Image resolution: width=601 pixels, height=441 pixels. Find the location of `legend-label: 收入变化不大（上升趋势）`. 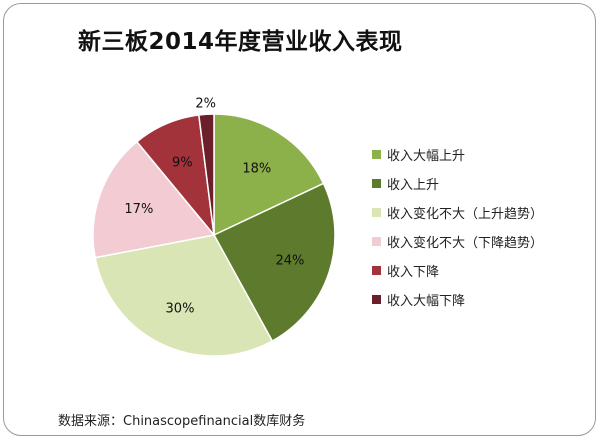

legend-label: 收入变化不大（上升趋势） is located at coordinates (465, 214).